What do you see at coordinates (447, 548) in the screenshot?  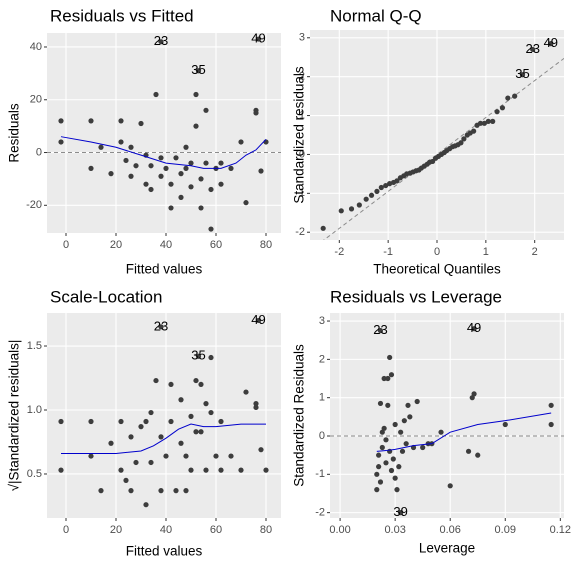 I see `x-axis-label: Leverage` at bounding box center [447, 548].